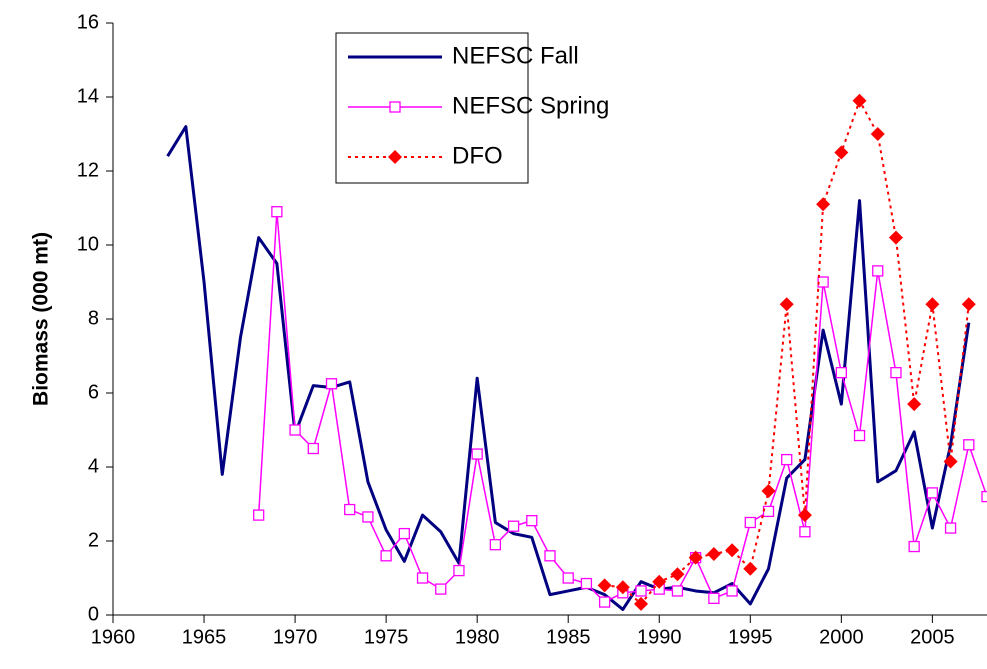 The width and height of the screenshot is (987, 669). What do you see at coordinates (750, 637) in the screenshot?
I see `x-tick-label: 1995` at bounding box center [750, 637].